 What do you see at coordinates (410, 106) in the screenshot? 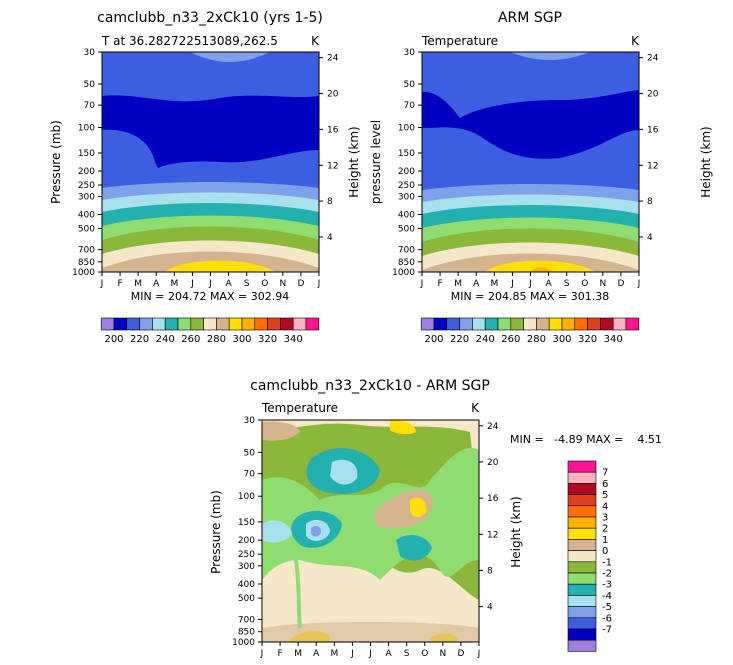
I see `y-tick-label: 70` at bounding box center [410, 106].